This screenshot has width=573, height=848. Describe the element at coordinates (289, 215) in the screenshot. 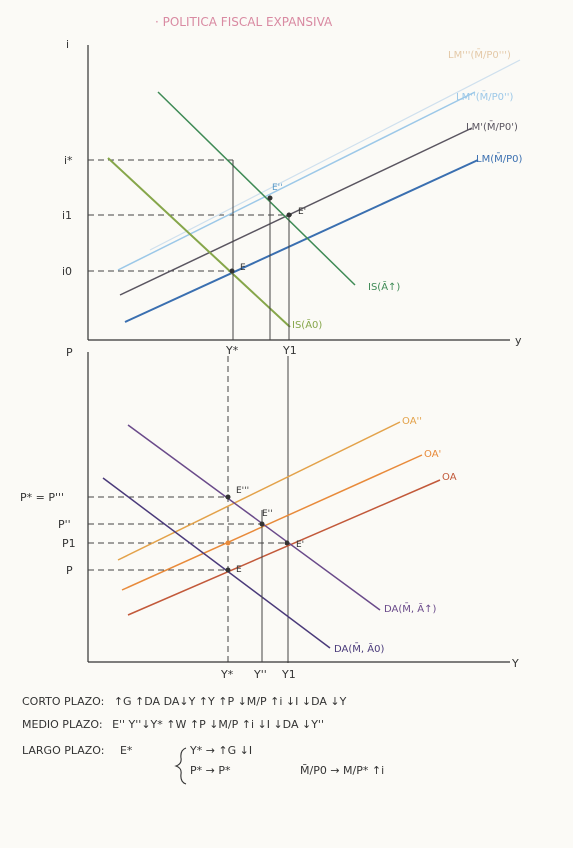

I see `point-e1` at that location.